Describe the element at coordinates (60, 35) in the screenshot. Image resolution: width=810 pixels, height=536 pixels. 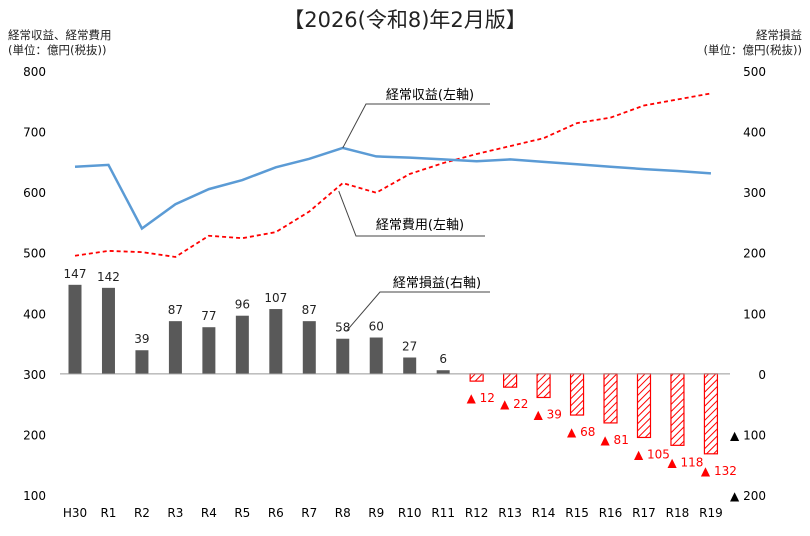
I see `left-axis-label-line1: 経常収益、経常費用` at that location.